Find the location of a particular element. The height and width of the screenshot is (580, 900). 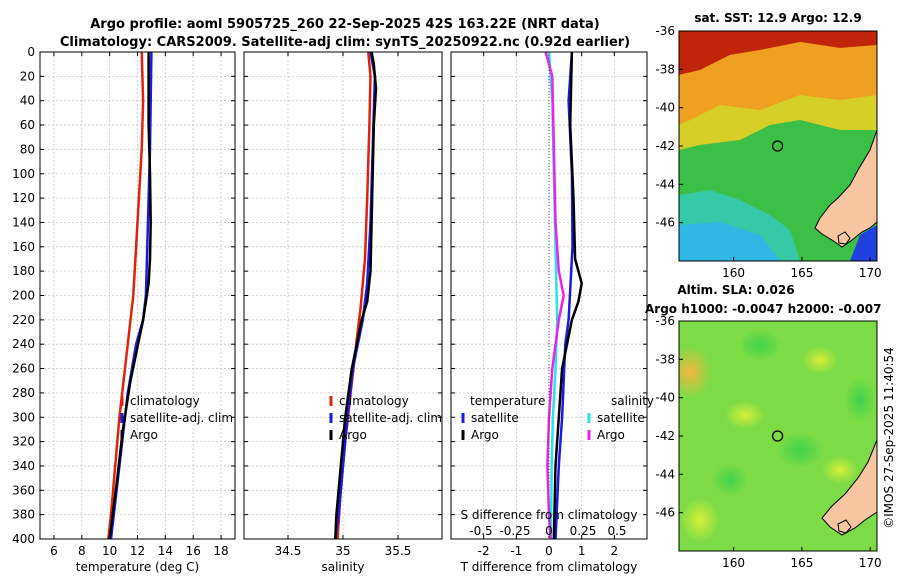

map-x-tick-label: 160 is located at coordinates (733, 563).